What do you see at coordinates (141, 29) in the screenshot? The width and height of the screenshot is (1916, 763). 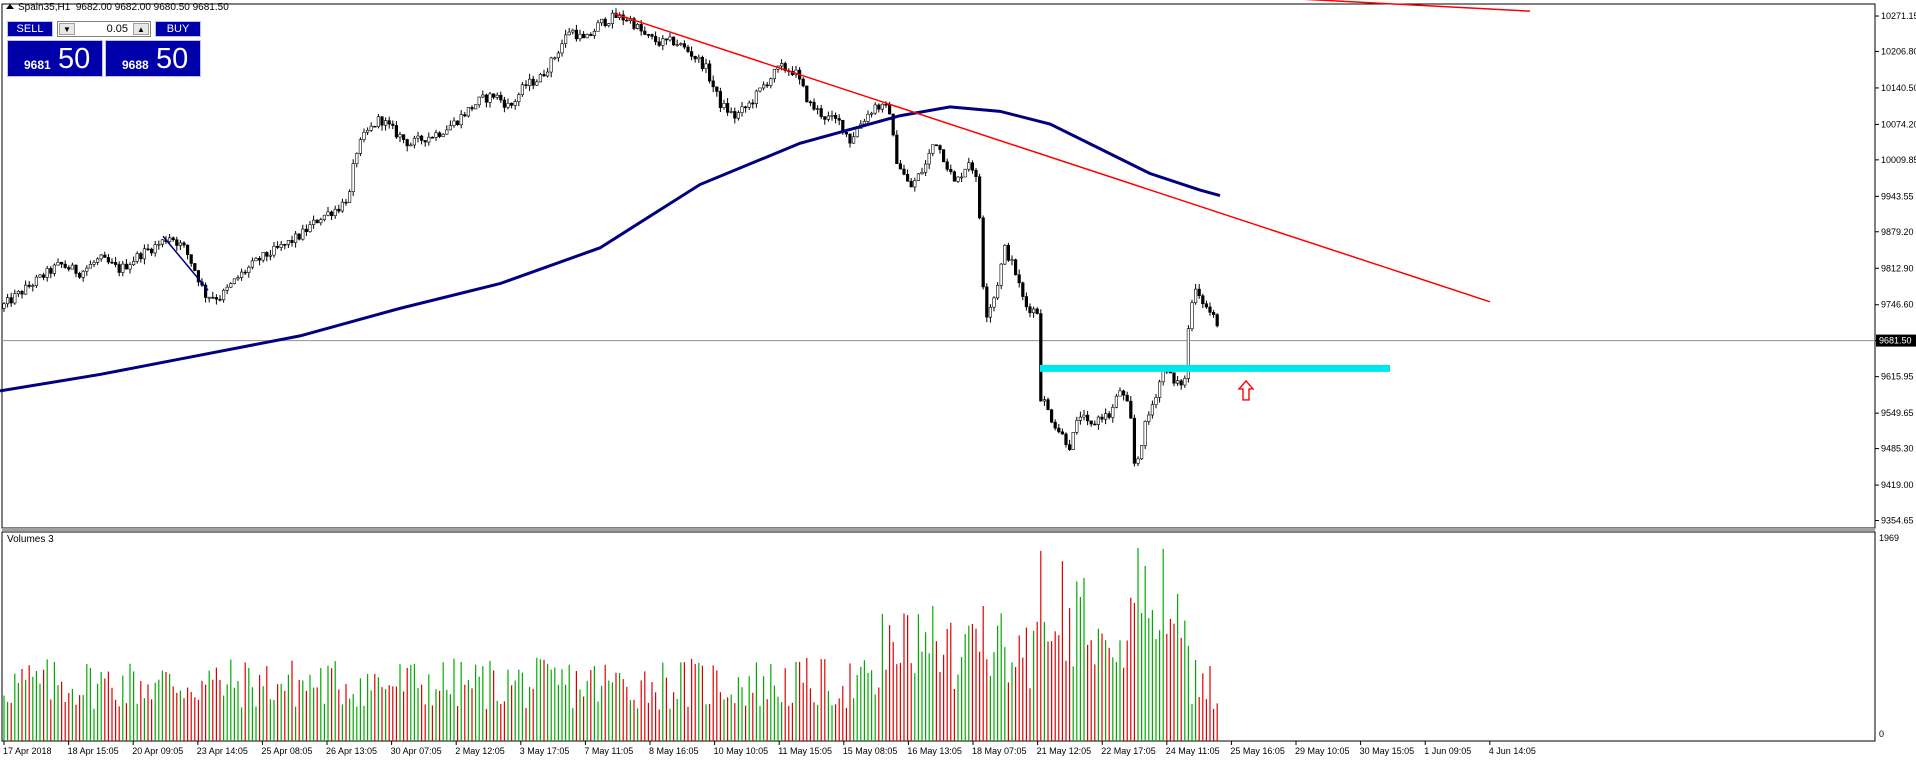 I see `lot-increase-icon: ▲` at bounding box center [141, 29].